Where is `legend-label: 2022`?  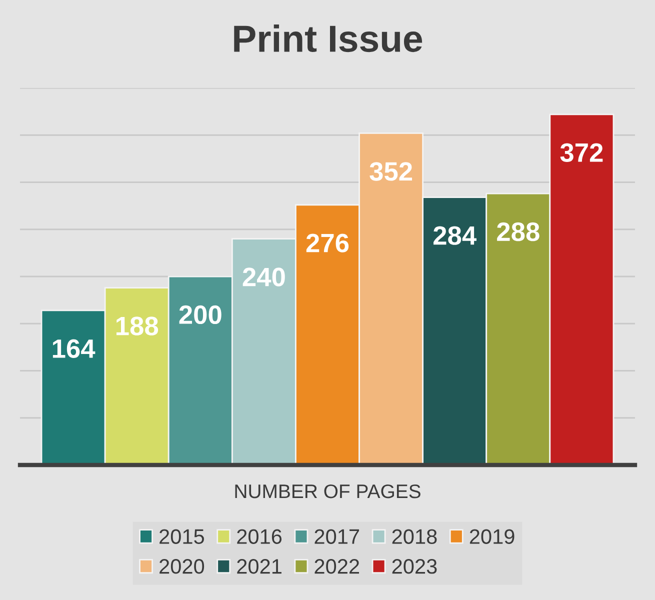
legend-label: 2022 is located at coordinates (337, 566).